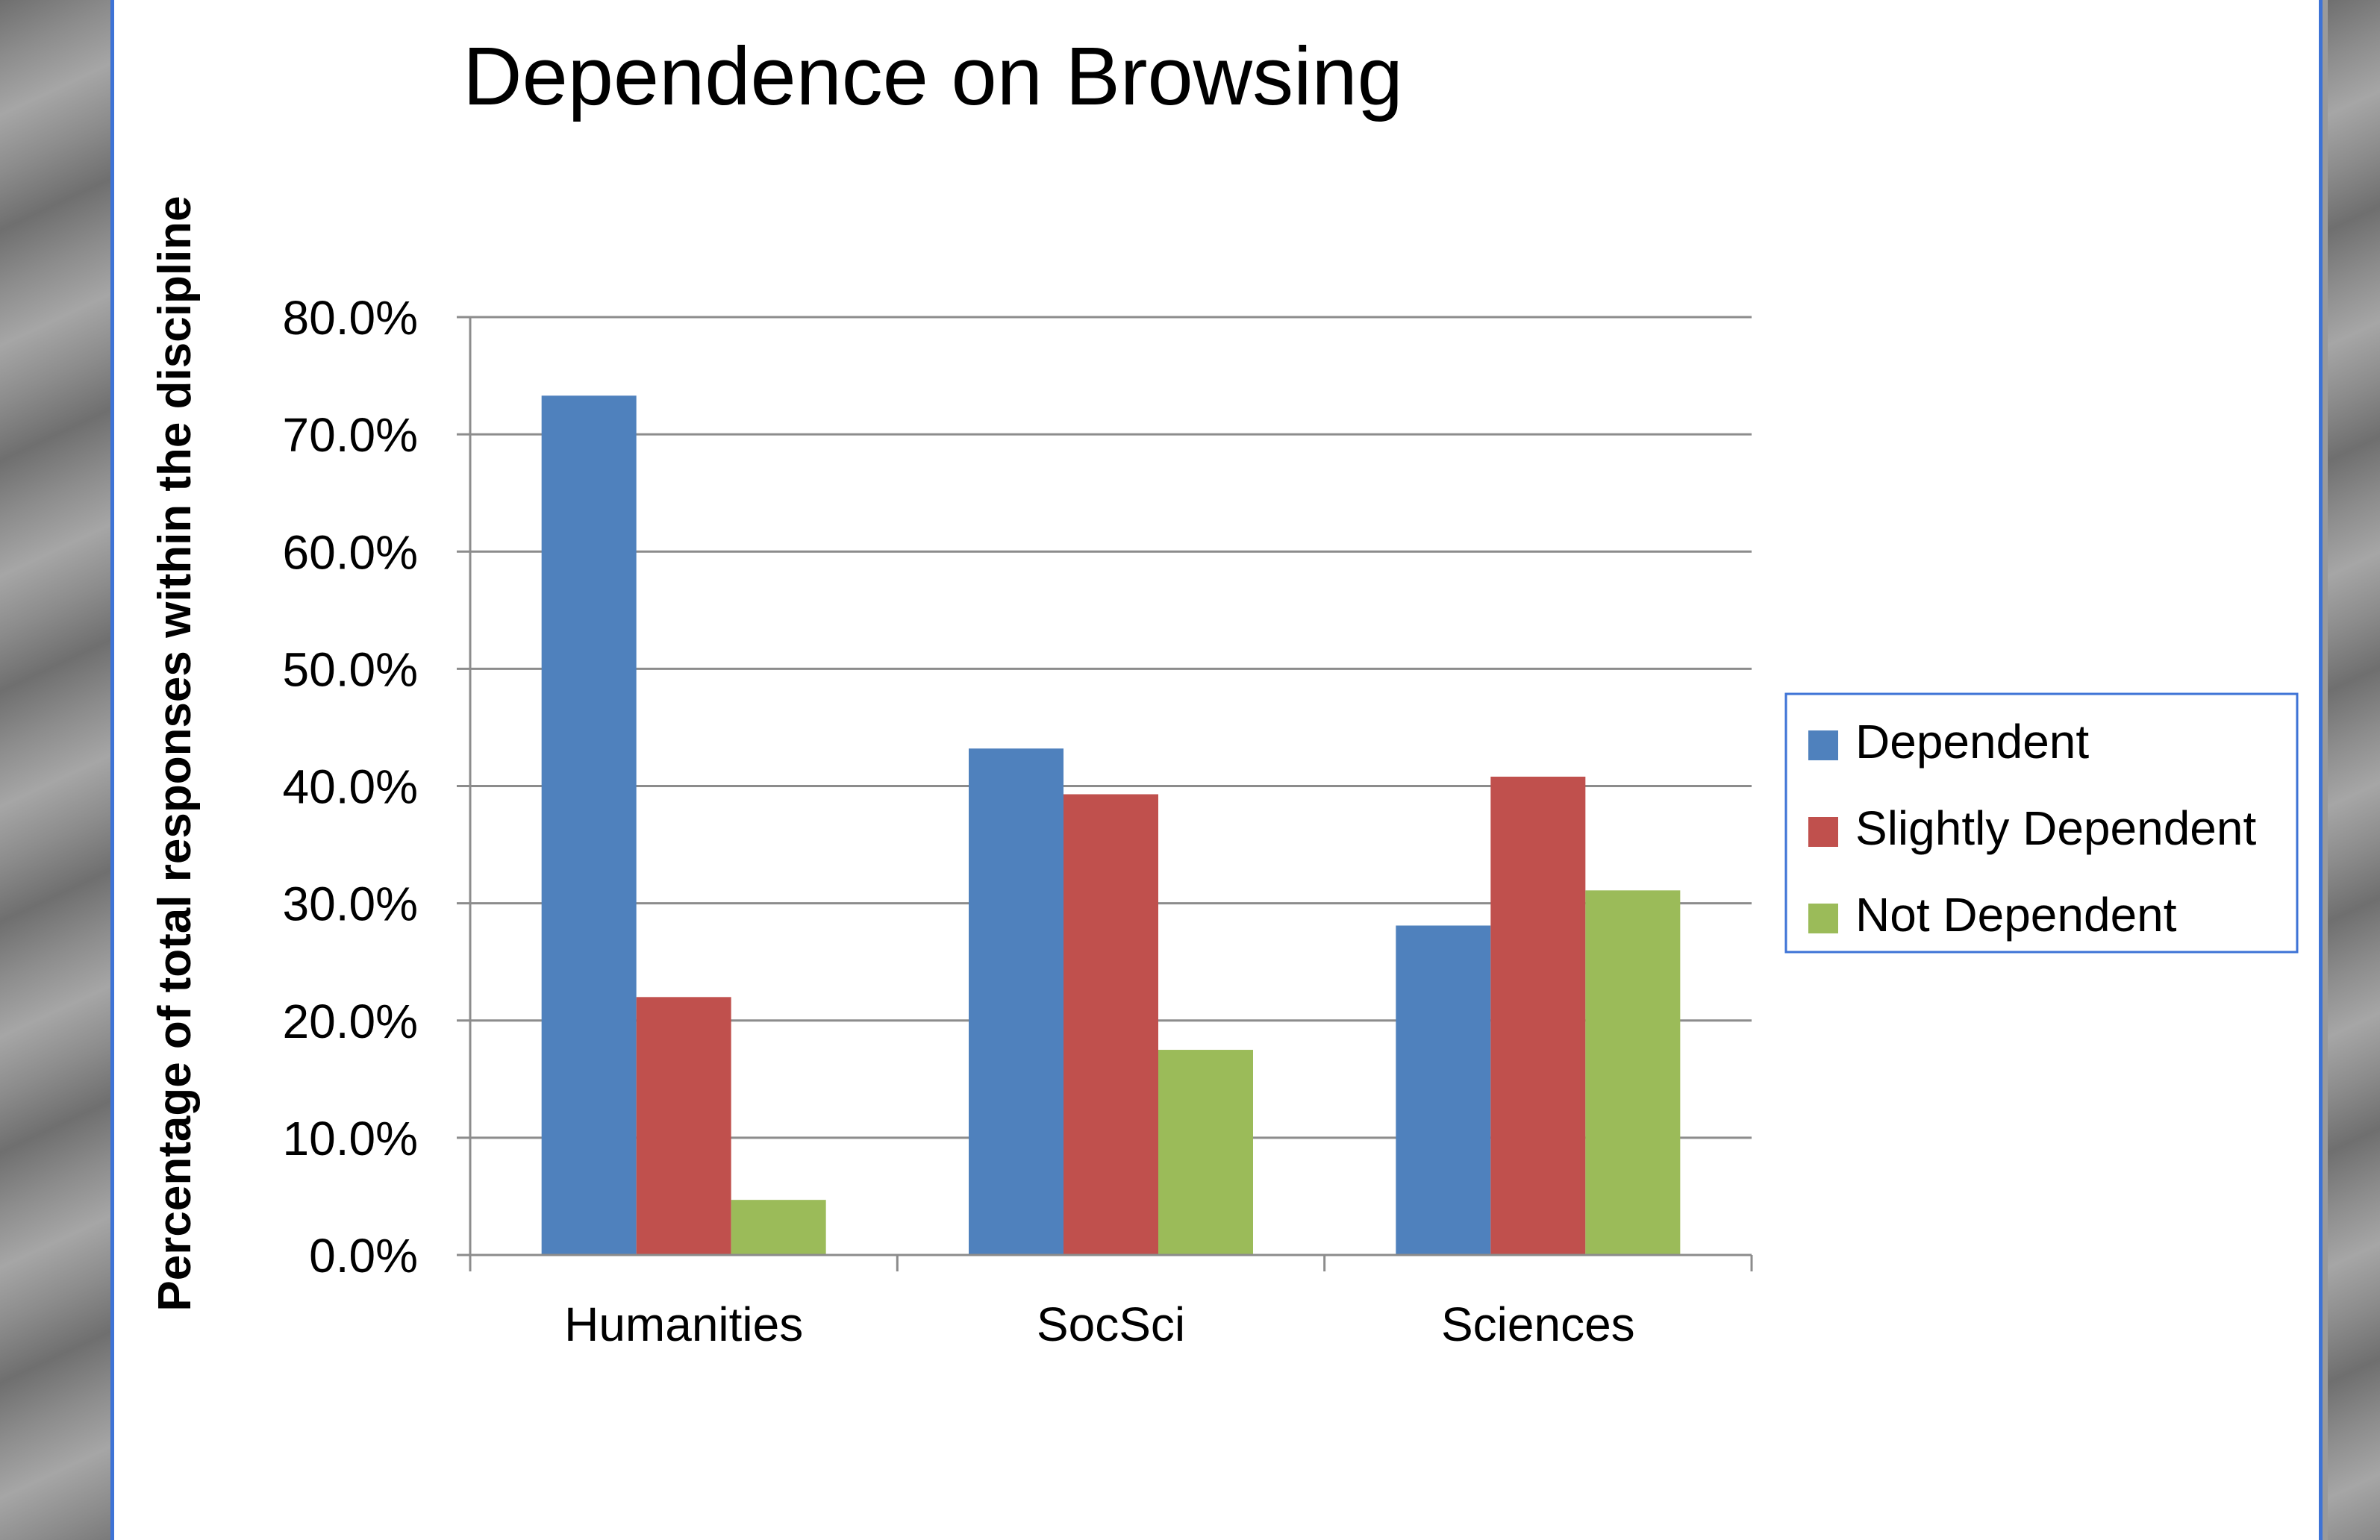 The width and height of the screenshot is (2380, 1540). What do you see at coordinates (1538, 1324) in the screenshot?
I see `x-tick-label: Sciences` at bounding box center [1538, 1324].